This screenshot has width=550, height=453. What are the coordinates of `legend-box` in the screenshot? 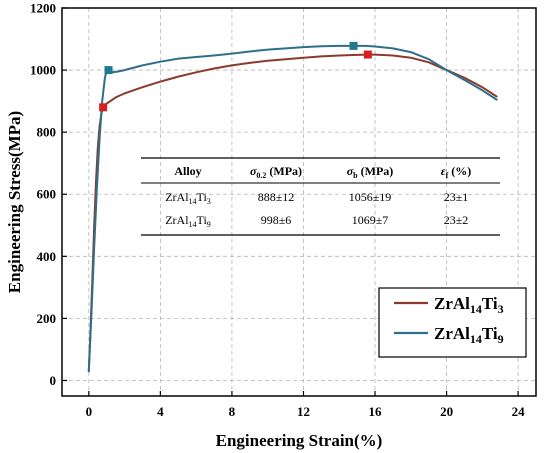 It's located at (452, 322).